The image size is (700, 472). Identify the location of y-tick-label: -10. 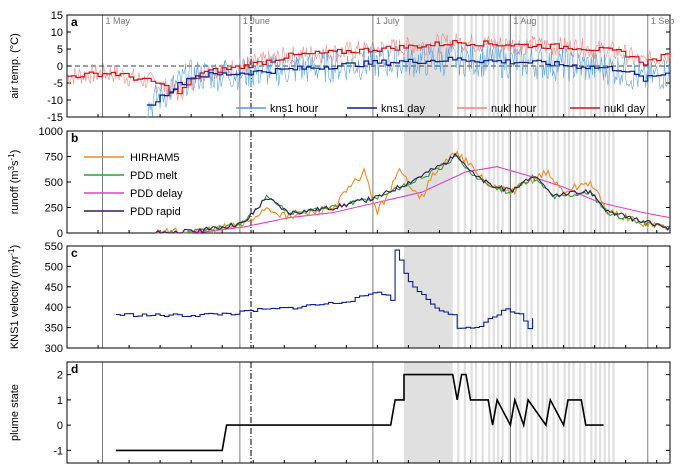
(55, 101).